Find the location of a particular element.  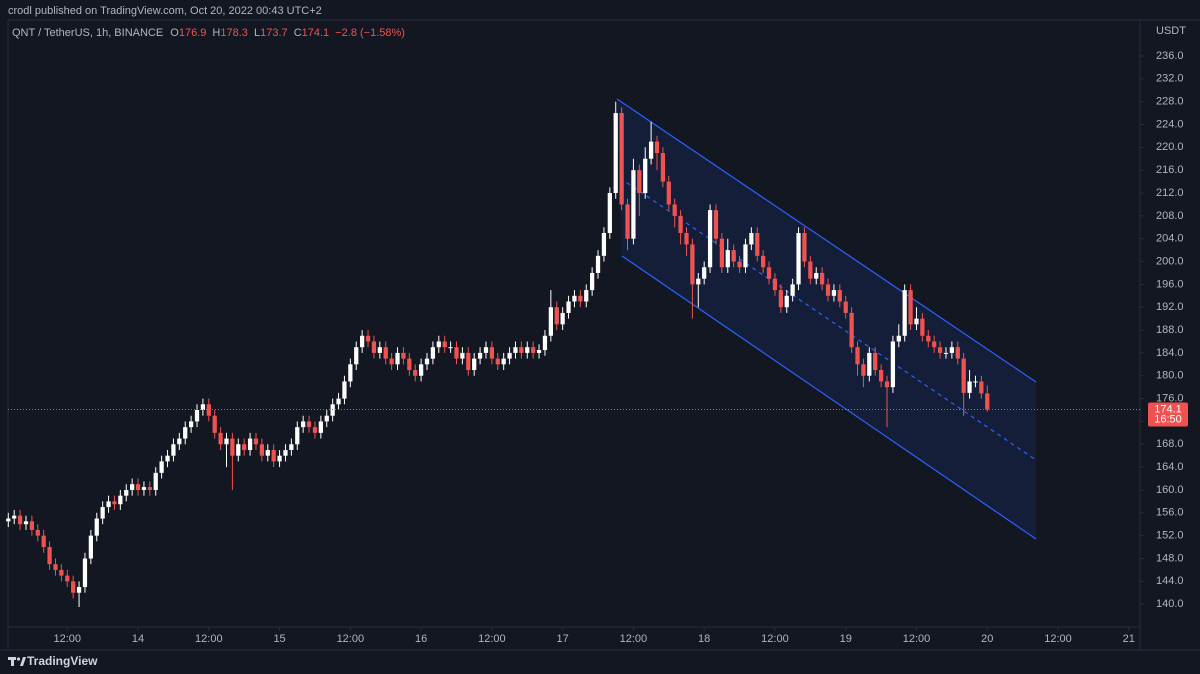

y-tick-label: 208.0 is located at coordinates (1170, 216).